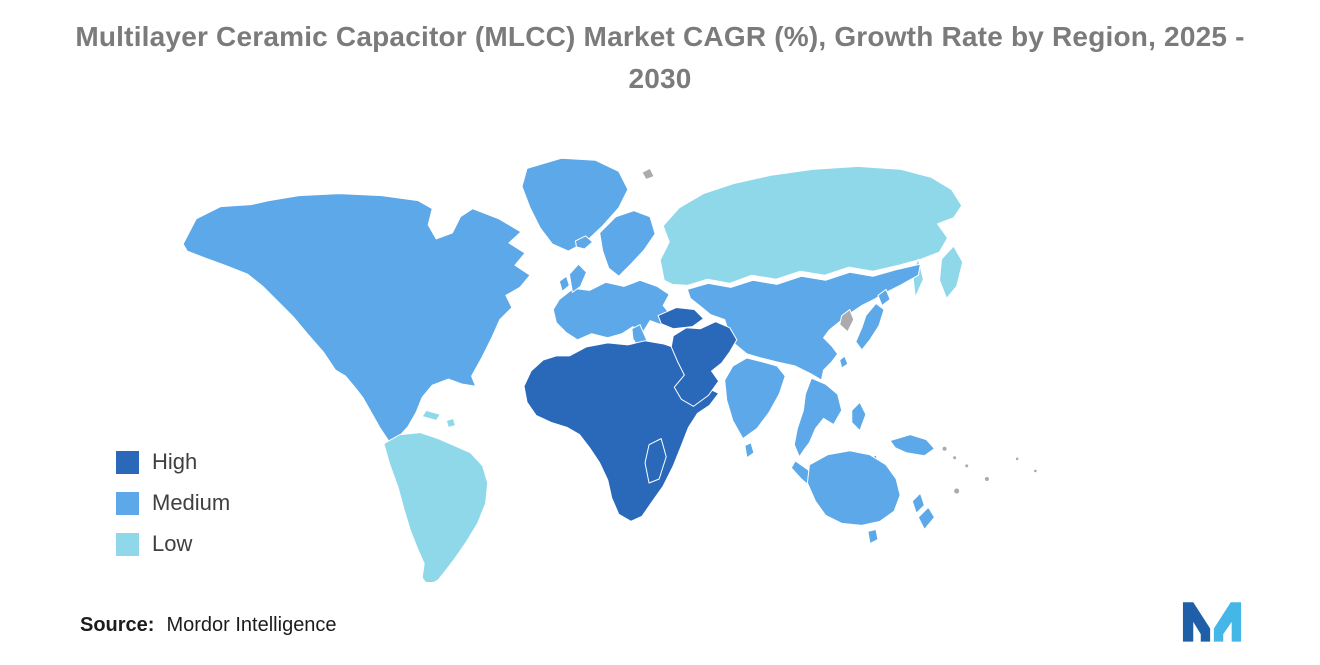 The width and height of the screenshot is (1320, 665). Describe the element at coordinates (681, 318) in the screenshot. I see `region-turkey` at that location.